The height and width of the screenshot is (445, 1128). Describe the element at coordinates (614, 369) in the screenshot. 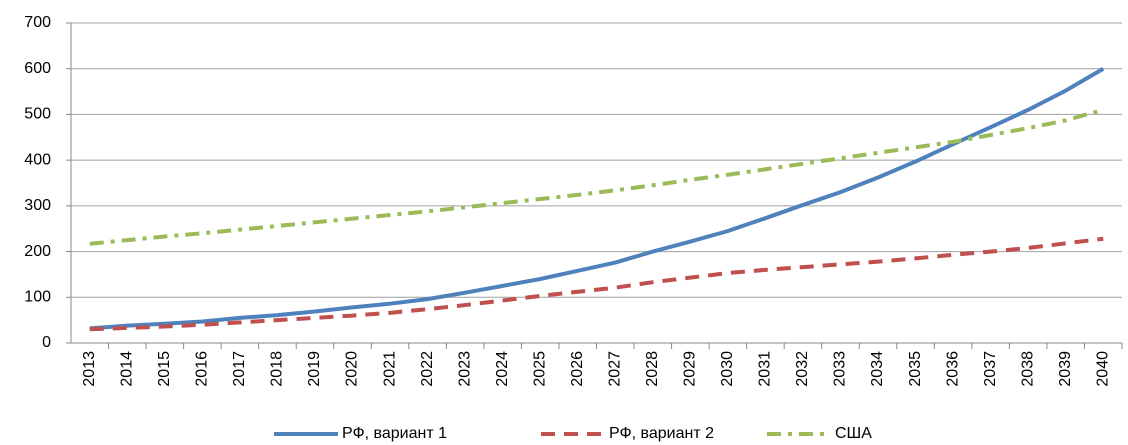

I see `x-tick-label: 2027` at that location.